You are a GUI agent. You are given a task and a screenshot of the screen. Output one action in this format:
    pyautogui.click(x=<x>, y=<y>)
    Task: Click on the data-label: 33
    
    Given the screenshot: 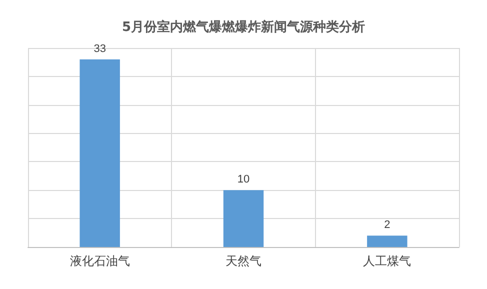 What is the action you would take?
    pyautogui.click(x=100, y=48)
    